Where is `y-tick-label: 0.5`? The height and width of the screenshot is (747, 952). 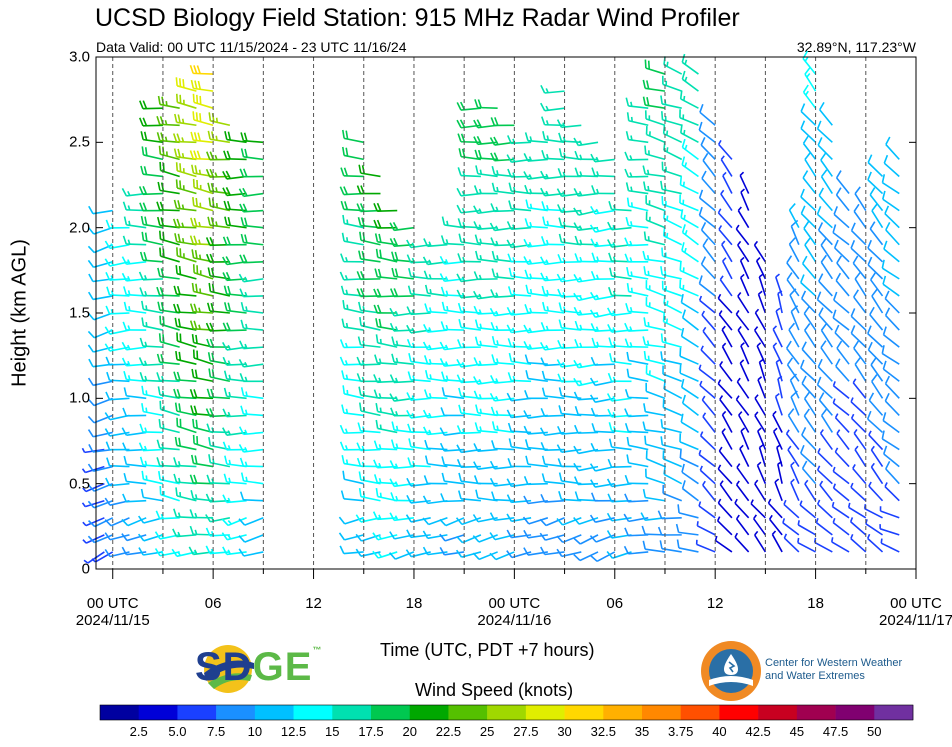
y-tick-label: 0.5 is located at coordinates (79, 484).